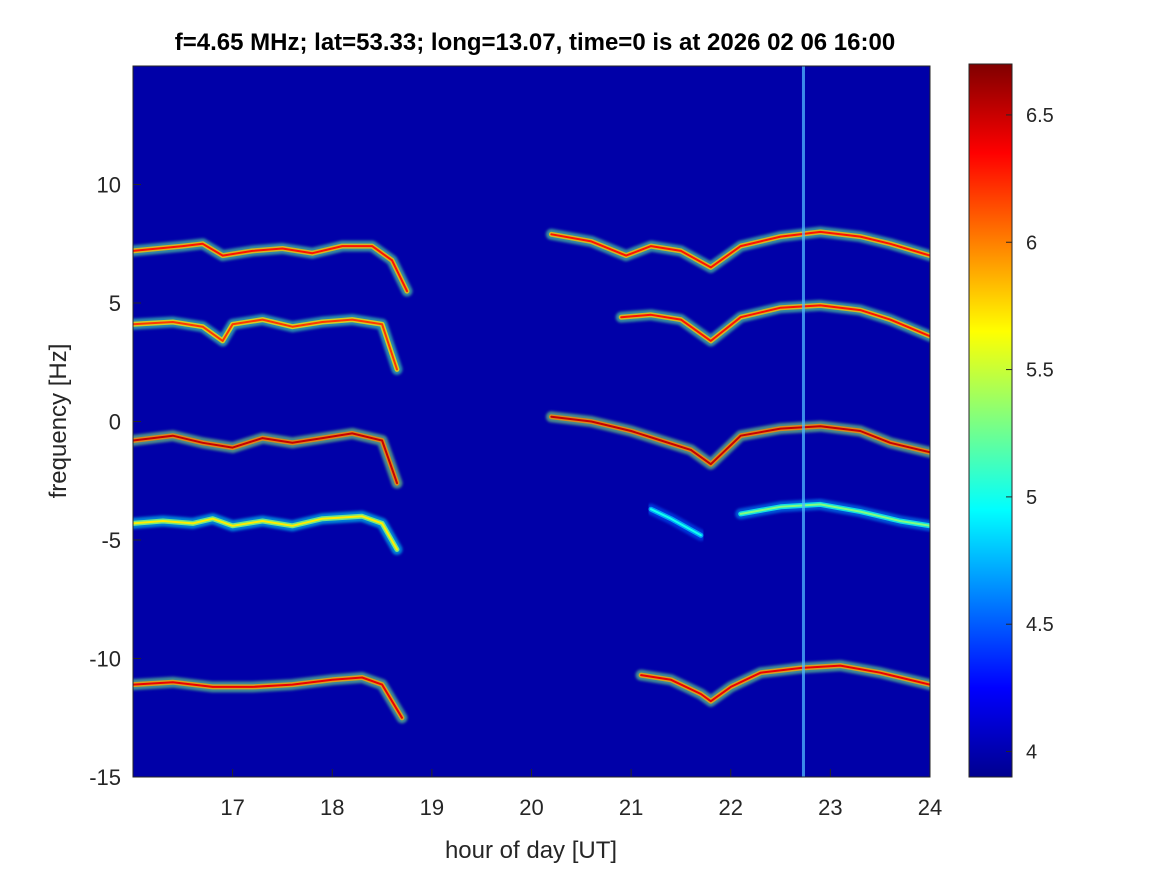 Image resolution: width=1167 pixels, height=875 pixels. I want to click on y-tick-label: -5, so click(111, 540).